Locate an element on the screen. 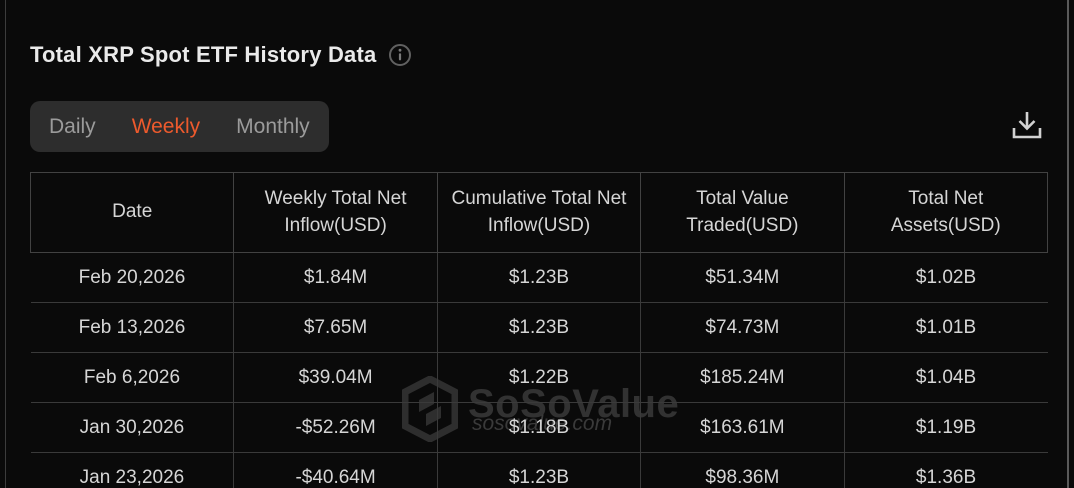 The width and height of the screenshot is (1074, 488). table-row: Feb 20,2026 $1.84M $1.23B $51.34M $1.02B is located at coordinates (539, 277).